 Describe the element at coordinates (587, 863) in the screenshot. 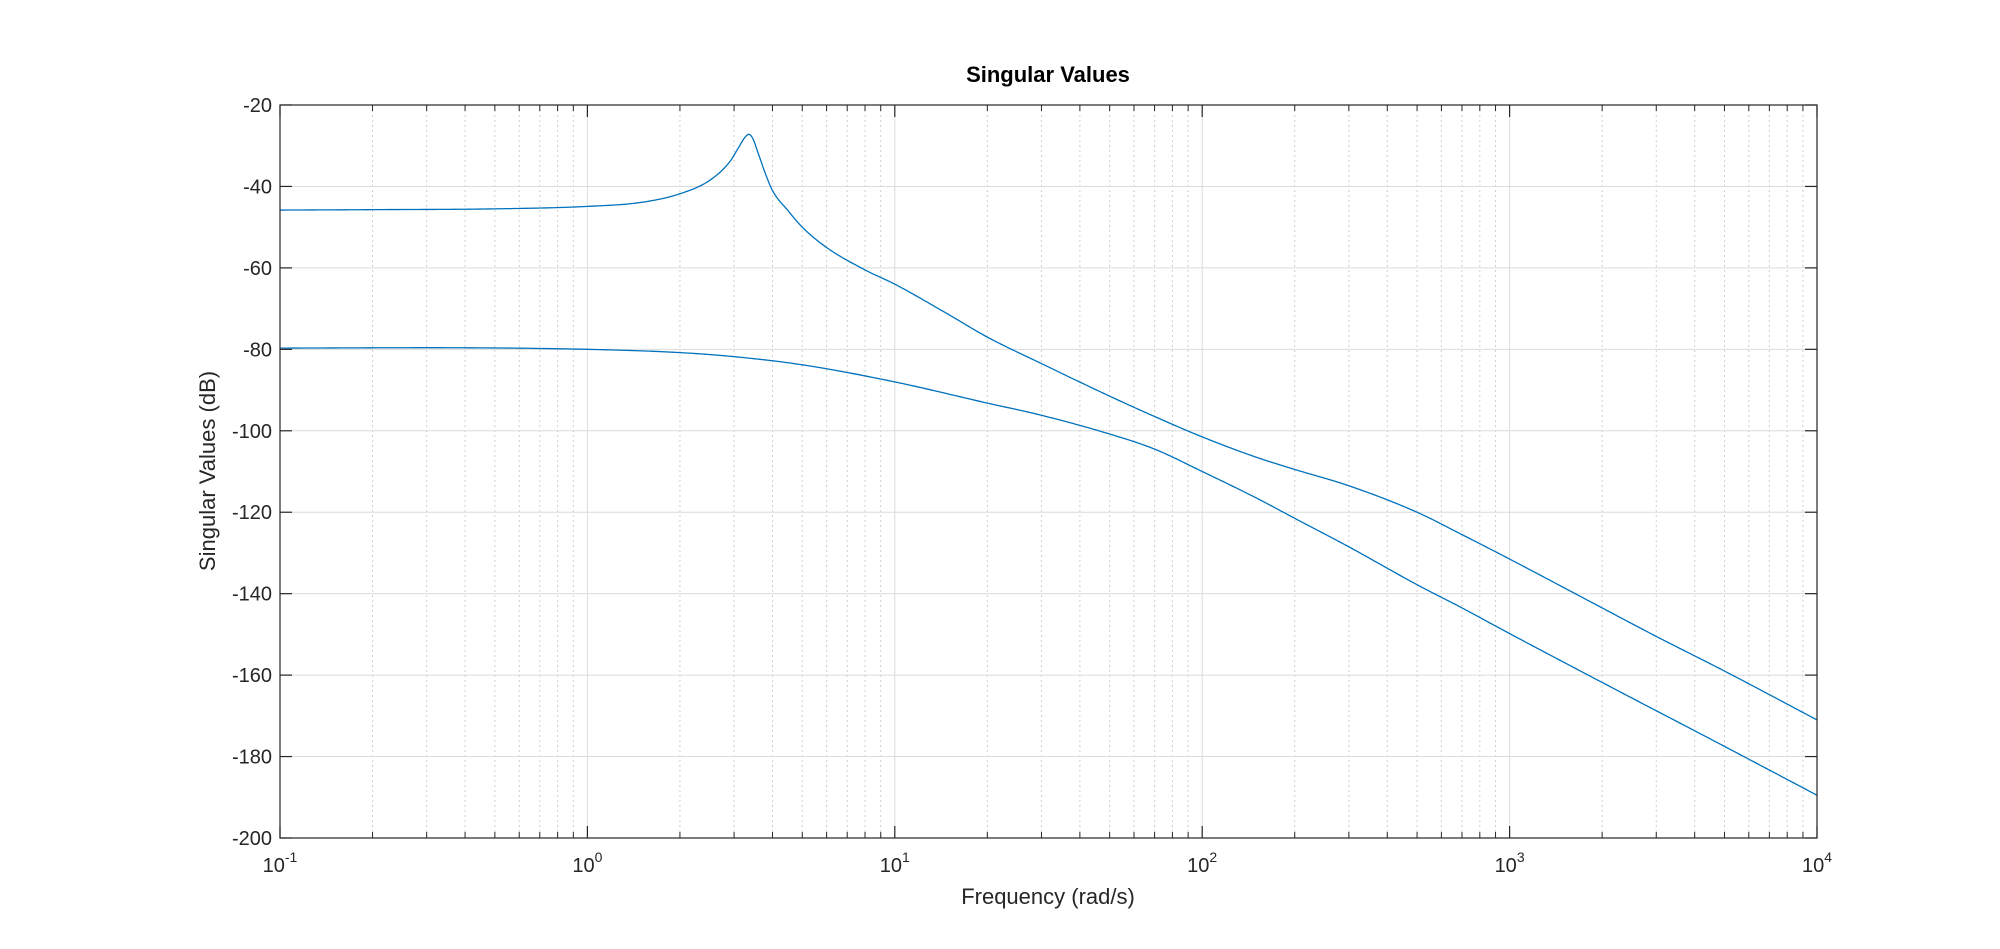

I see `x-tick-label: 10⁰` at that location.